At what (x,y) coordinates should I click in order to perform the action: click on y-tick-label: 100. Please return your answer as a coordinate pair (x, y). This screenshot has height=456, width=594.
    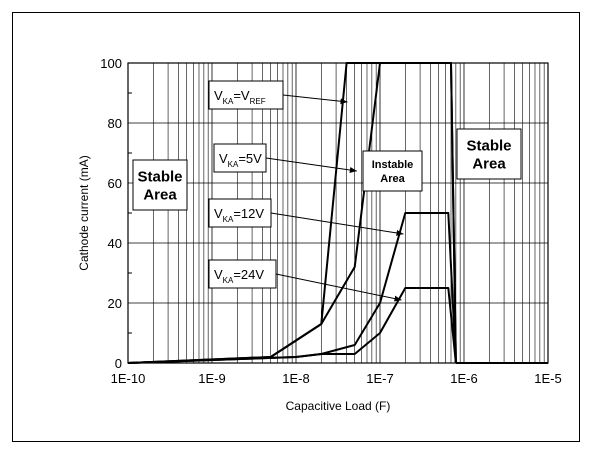
    Looking at the image, I should click on (111, 63).